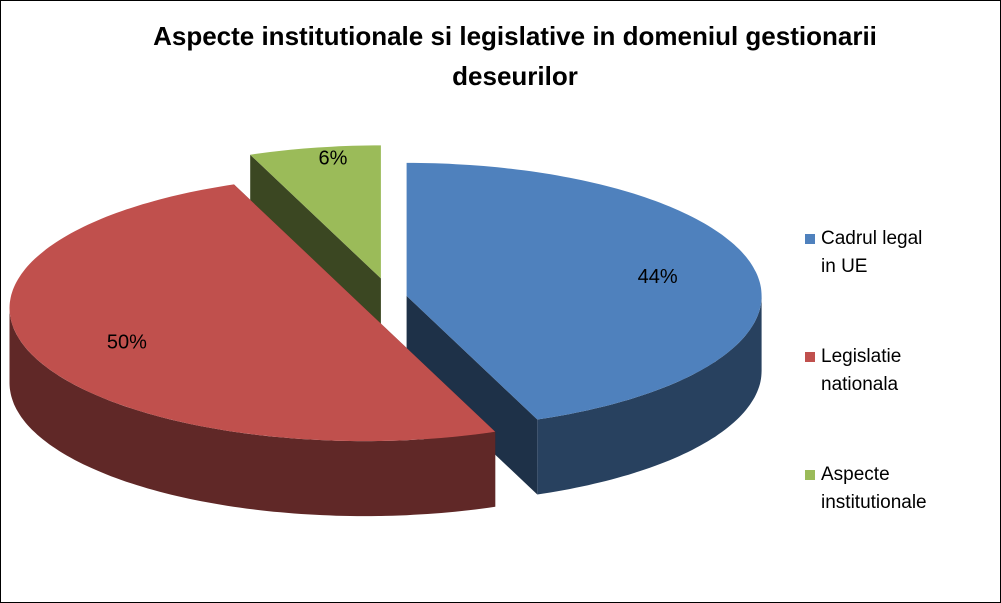 Image resolution: width=1001 pixels, height=603 pixels. I want to click on slice-side-wall, so click(649, 395).